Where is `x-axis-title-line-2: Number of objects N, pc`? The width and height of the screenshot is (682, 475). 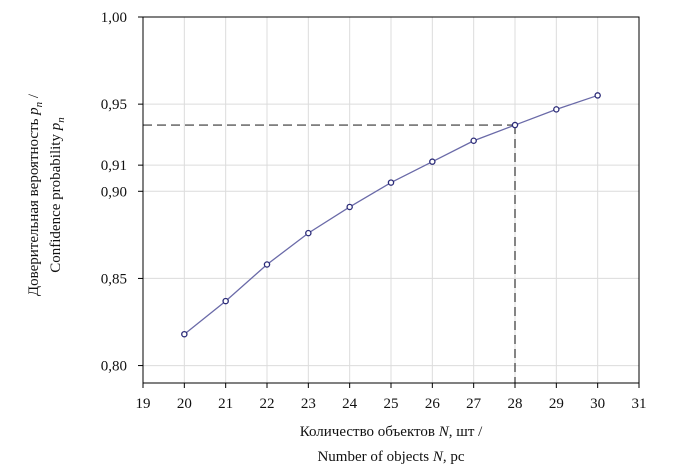 x-axis-title-line-2: Number of objects N, pc is located at coordinates (390, 457).